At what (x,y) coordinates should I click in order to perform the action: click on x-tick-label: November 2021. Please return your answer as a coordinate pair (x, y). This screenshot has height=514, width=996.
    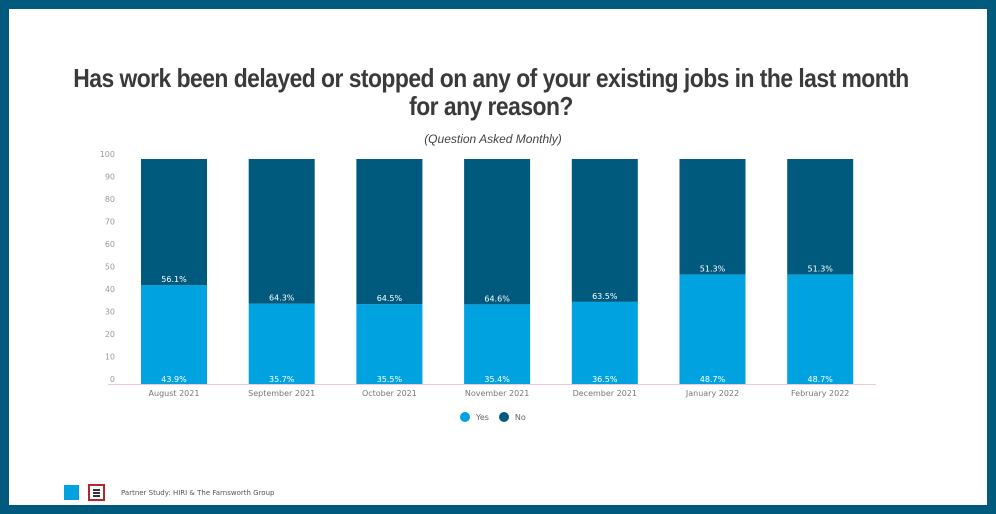
    Looking at the image, I should click on (497, 393).